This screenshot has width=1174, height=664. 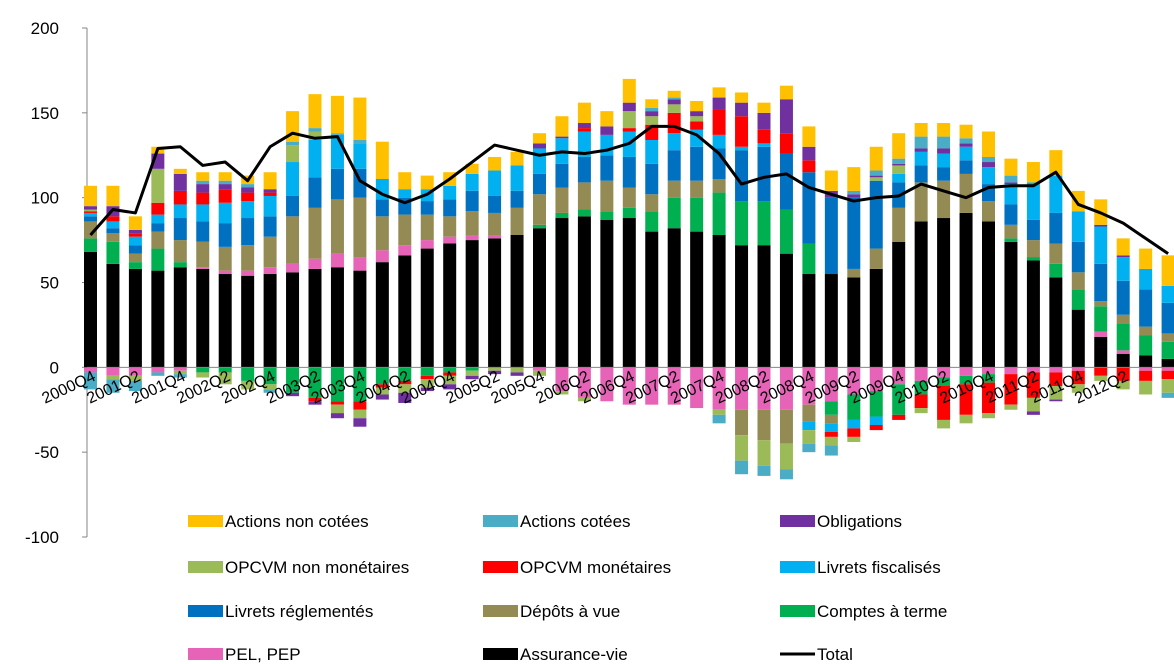 I want to click on y-tick-label: 200, so click(x=45, y=28).